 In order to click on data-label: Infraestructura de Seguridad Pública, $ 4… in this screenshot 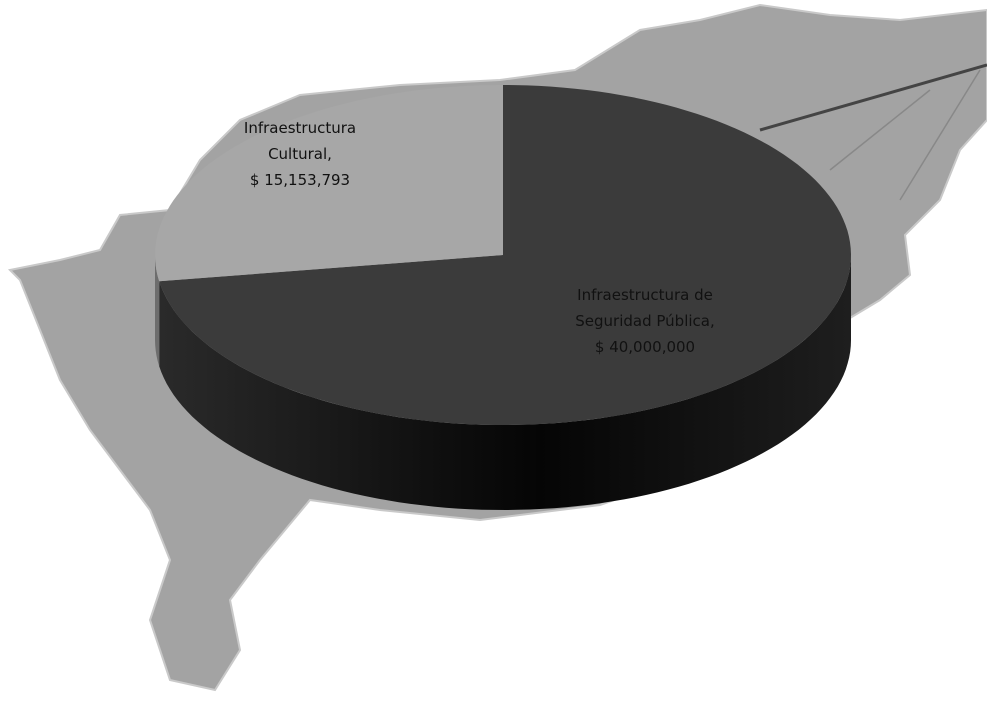, I will do `click(645, 321)`.